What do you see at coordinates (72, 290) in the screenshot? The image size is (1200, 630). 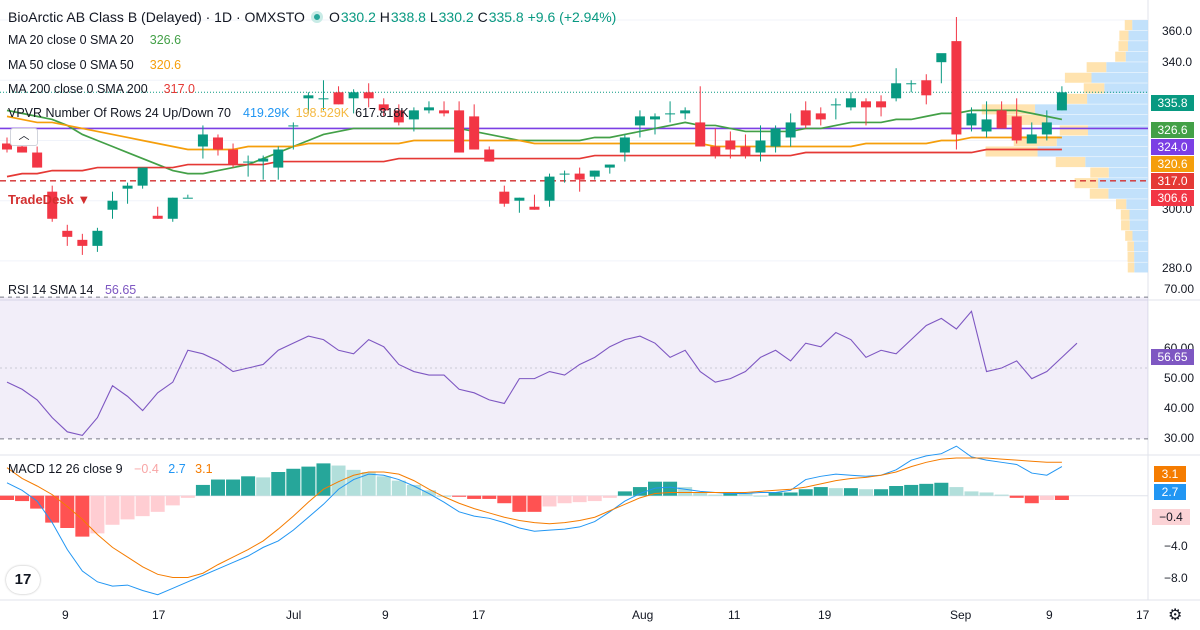 I see `rsi-legend: RSI 14 SMA 14 56.65` at bounding box center [72, 290].